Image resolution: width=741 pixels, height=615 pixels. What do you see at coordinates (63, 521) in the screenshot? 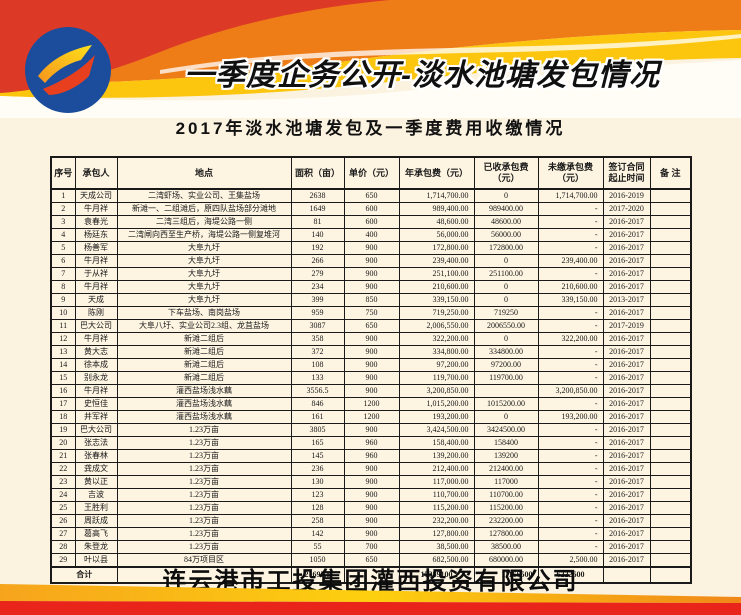
I see `cell-seq: 26` at bounding box center [63, 521].